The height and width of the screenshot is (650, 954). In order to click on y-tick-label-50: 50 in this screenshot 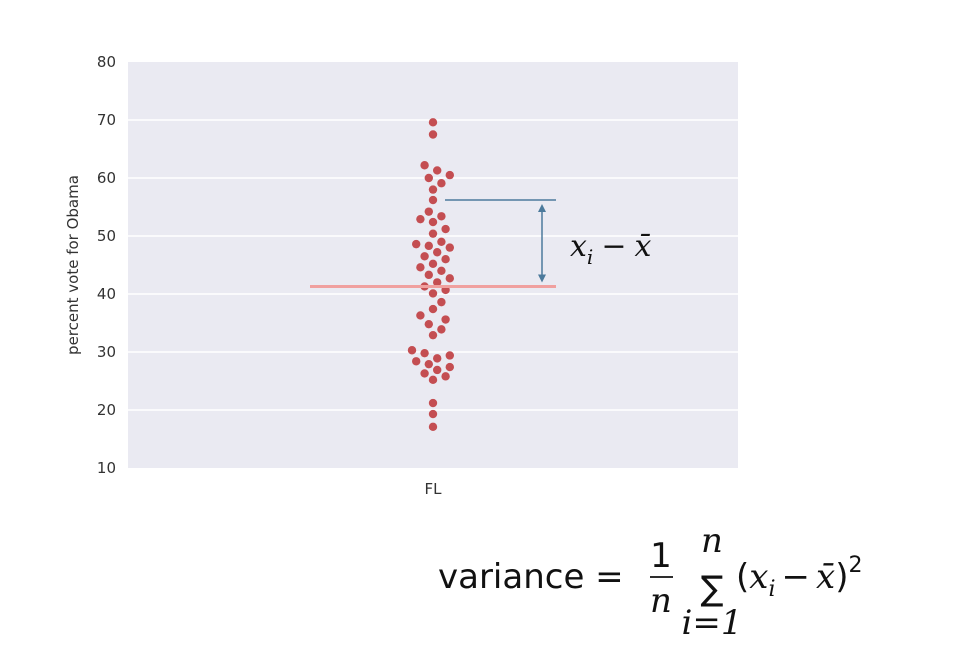, I will do `click(106, 236)`.